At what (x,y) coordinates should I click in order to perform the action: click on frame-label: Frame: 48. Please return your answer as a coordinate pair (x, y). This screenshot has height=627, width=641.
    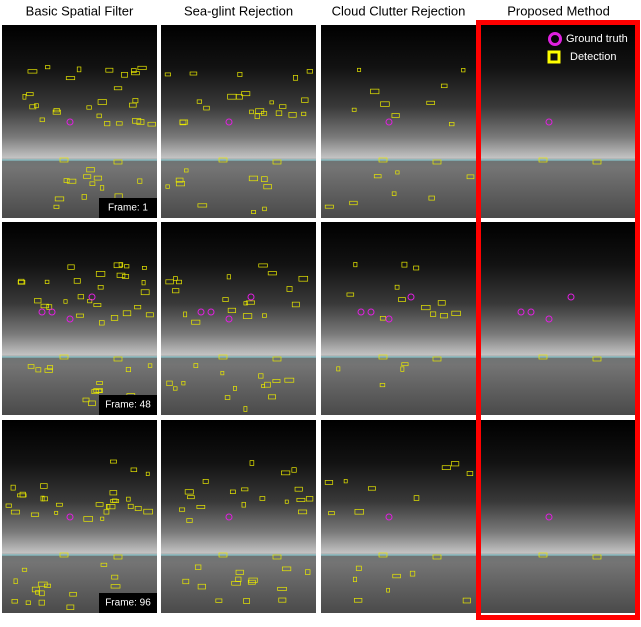
    Looking at the image, I should click on (128, 405).